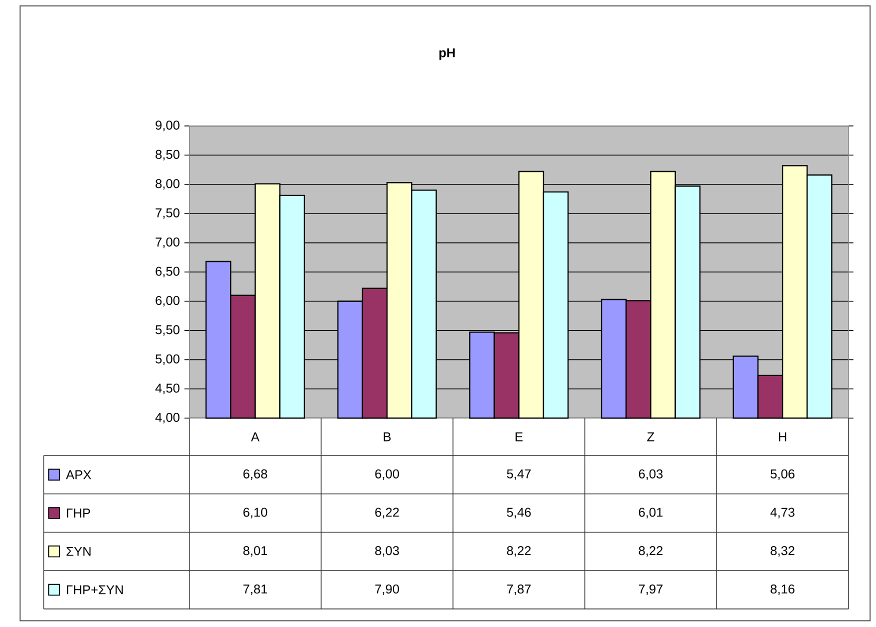 The width and height of the screenshot is (876, 627). I want to click on y-tick-label: 7,50, so click(168, 214).